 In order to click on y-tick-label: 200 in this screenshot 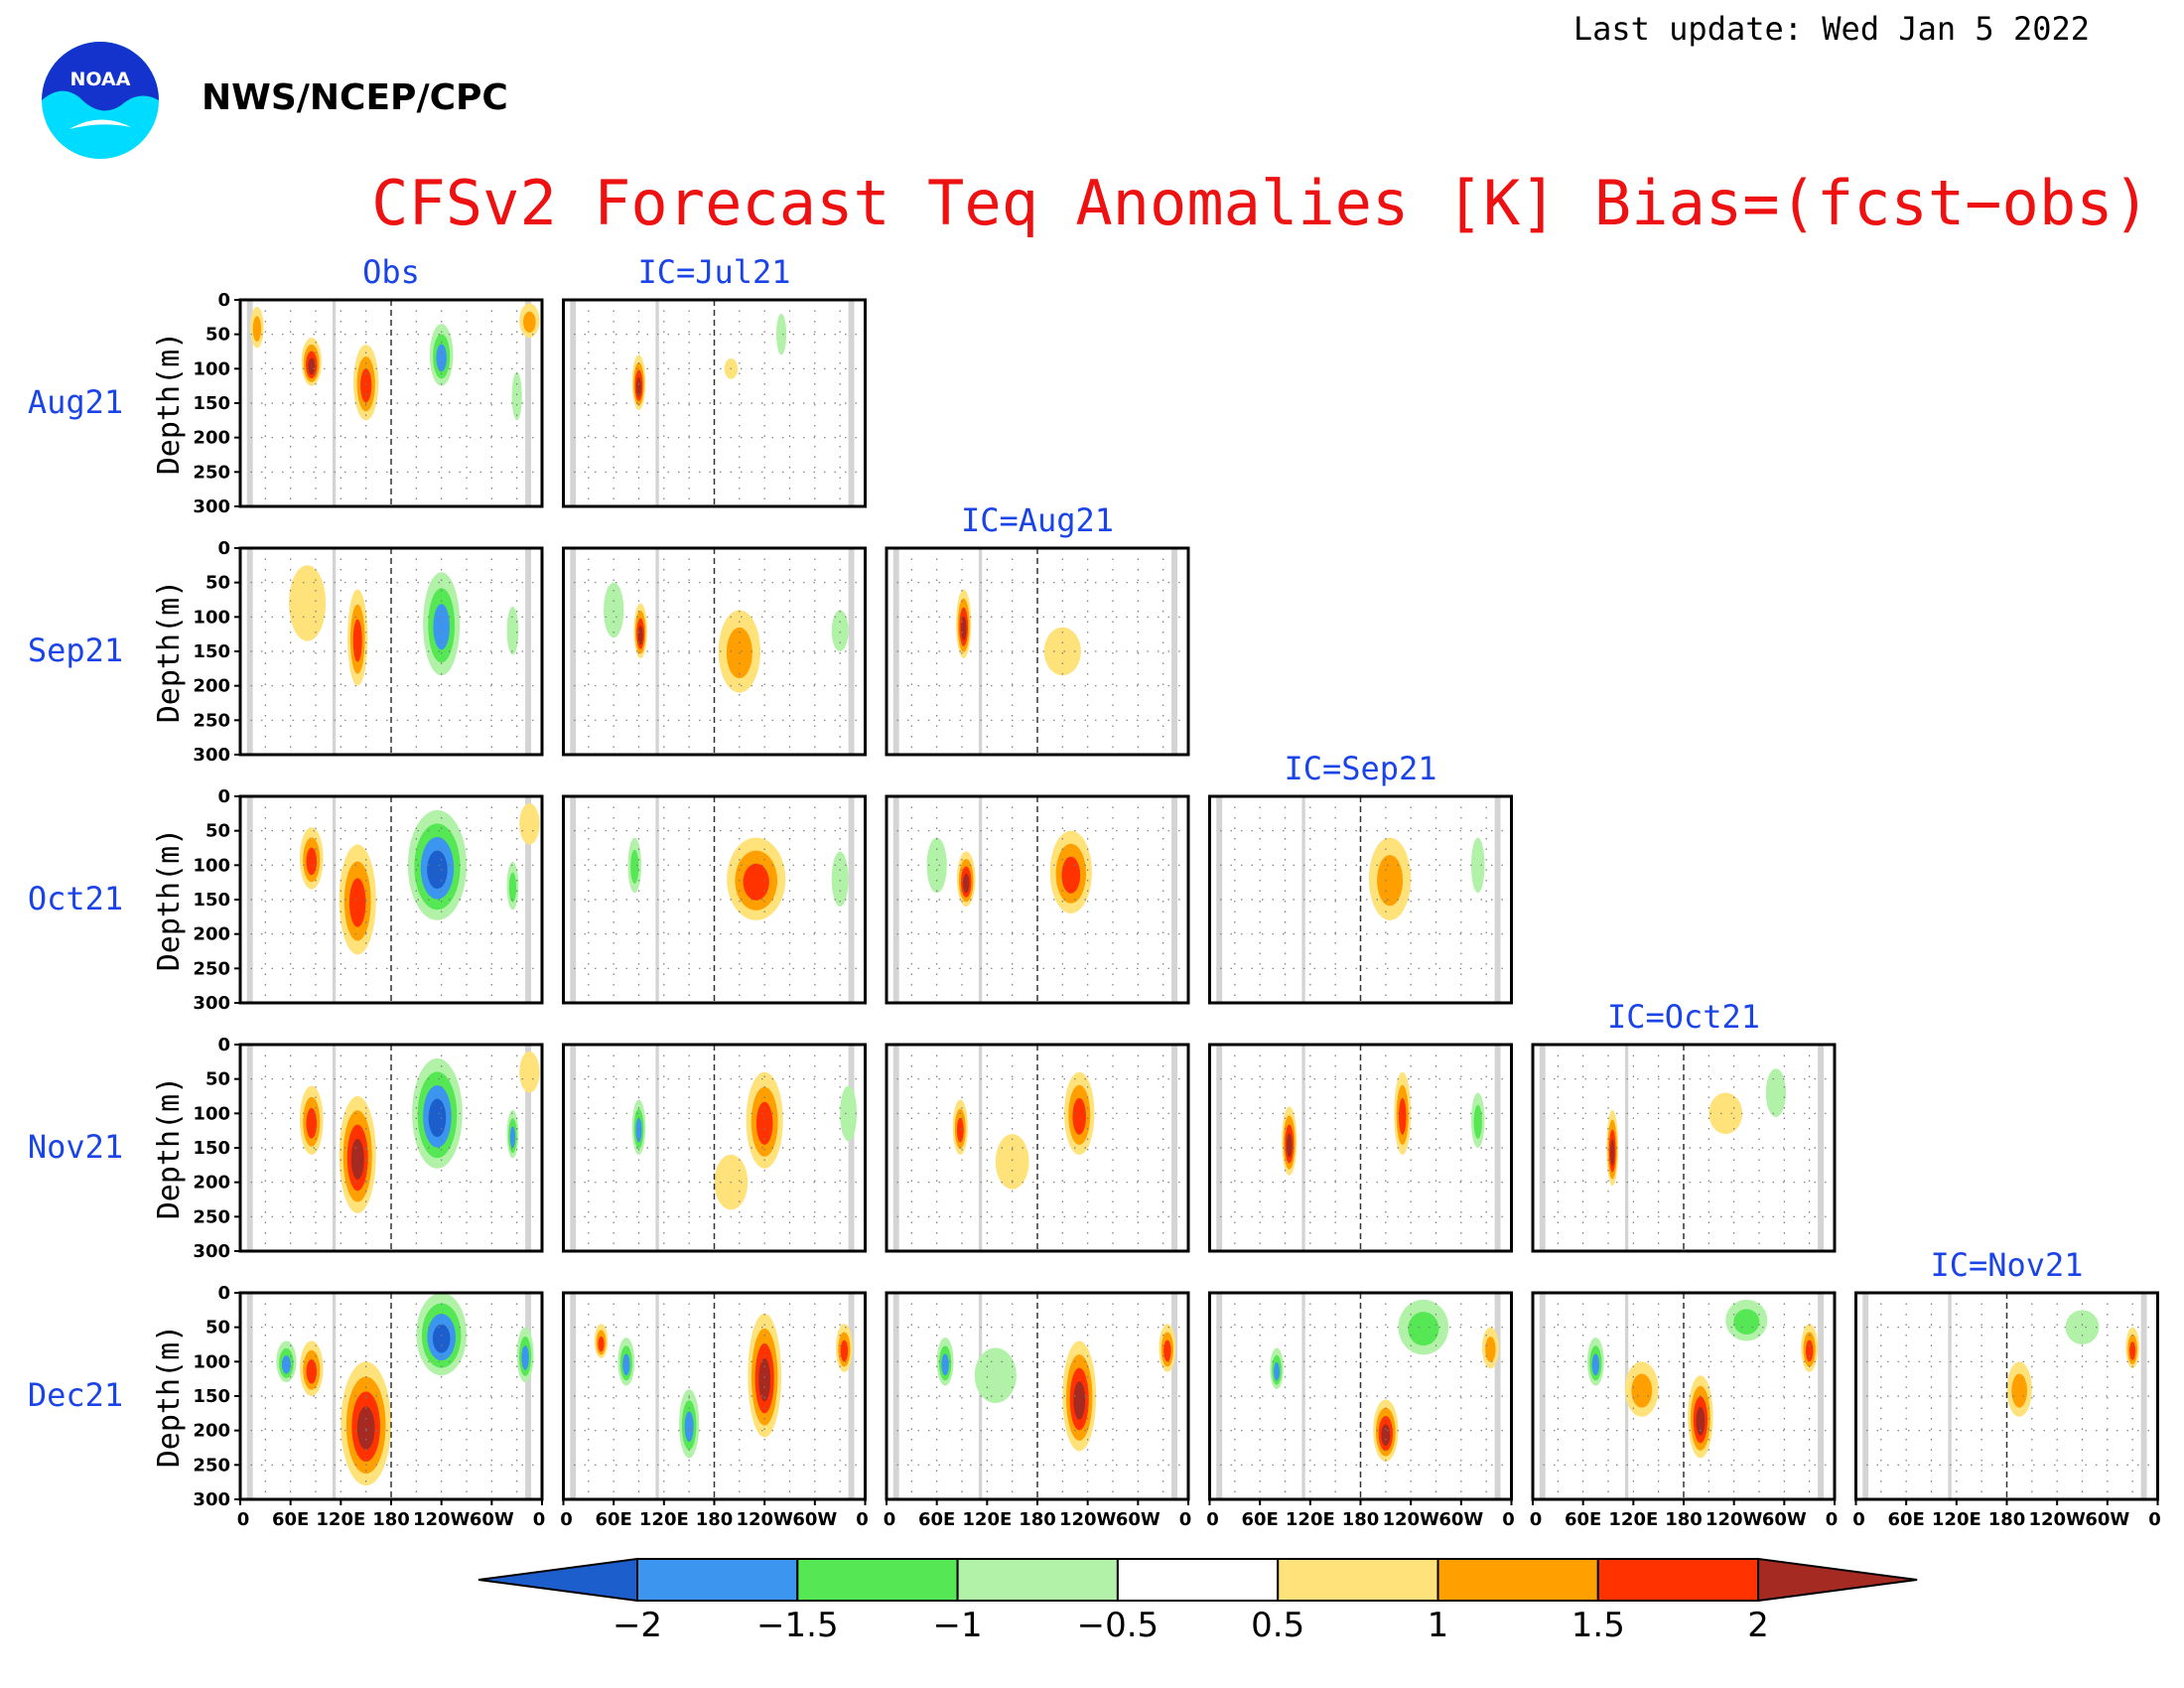, I will do `click(211, 686)`.